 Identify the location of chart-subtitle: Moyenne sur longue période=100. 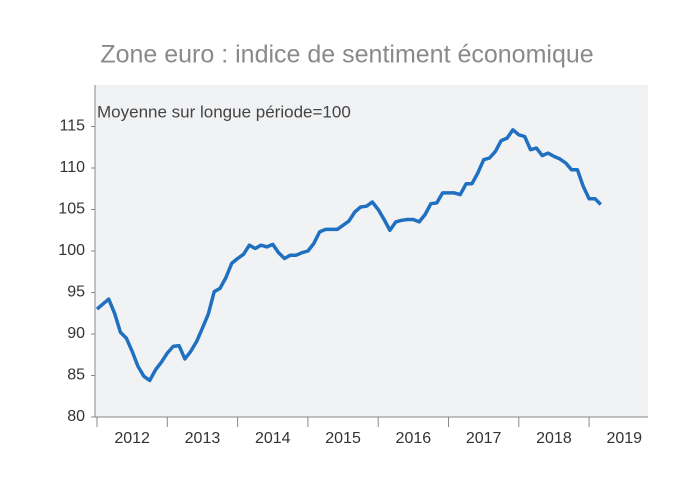
(224, 111).